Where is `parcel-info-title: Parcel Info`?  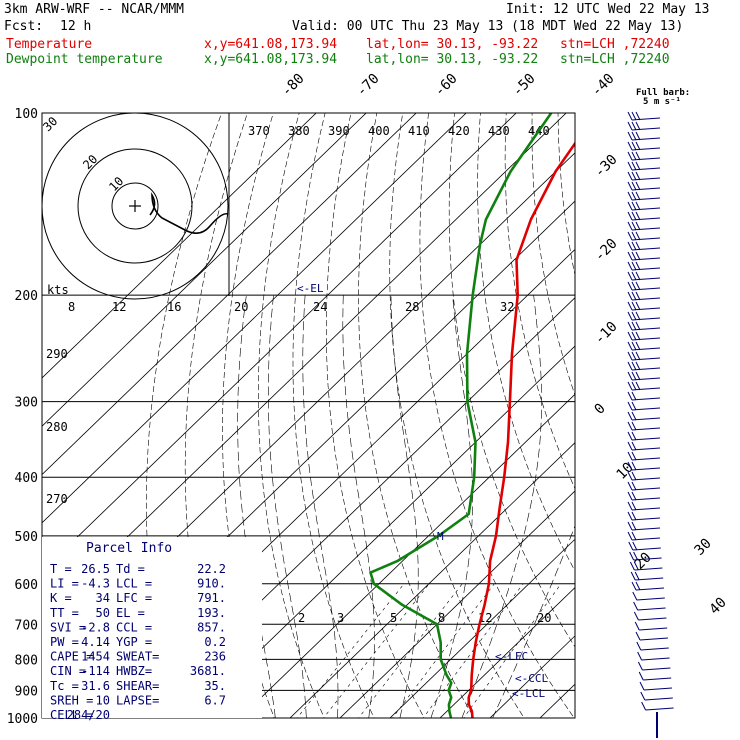 parcel-info-title: Parcel Info is located at coordinates (129, 548).